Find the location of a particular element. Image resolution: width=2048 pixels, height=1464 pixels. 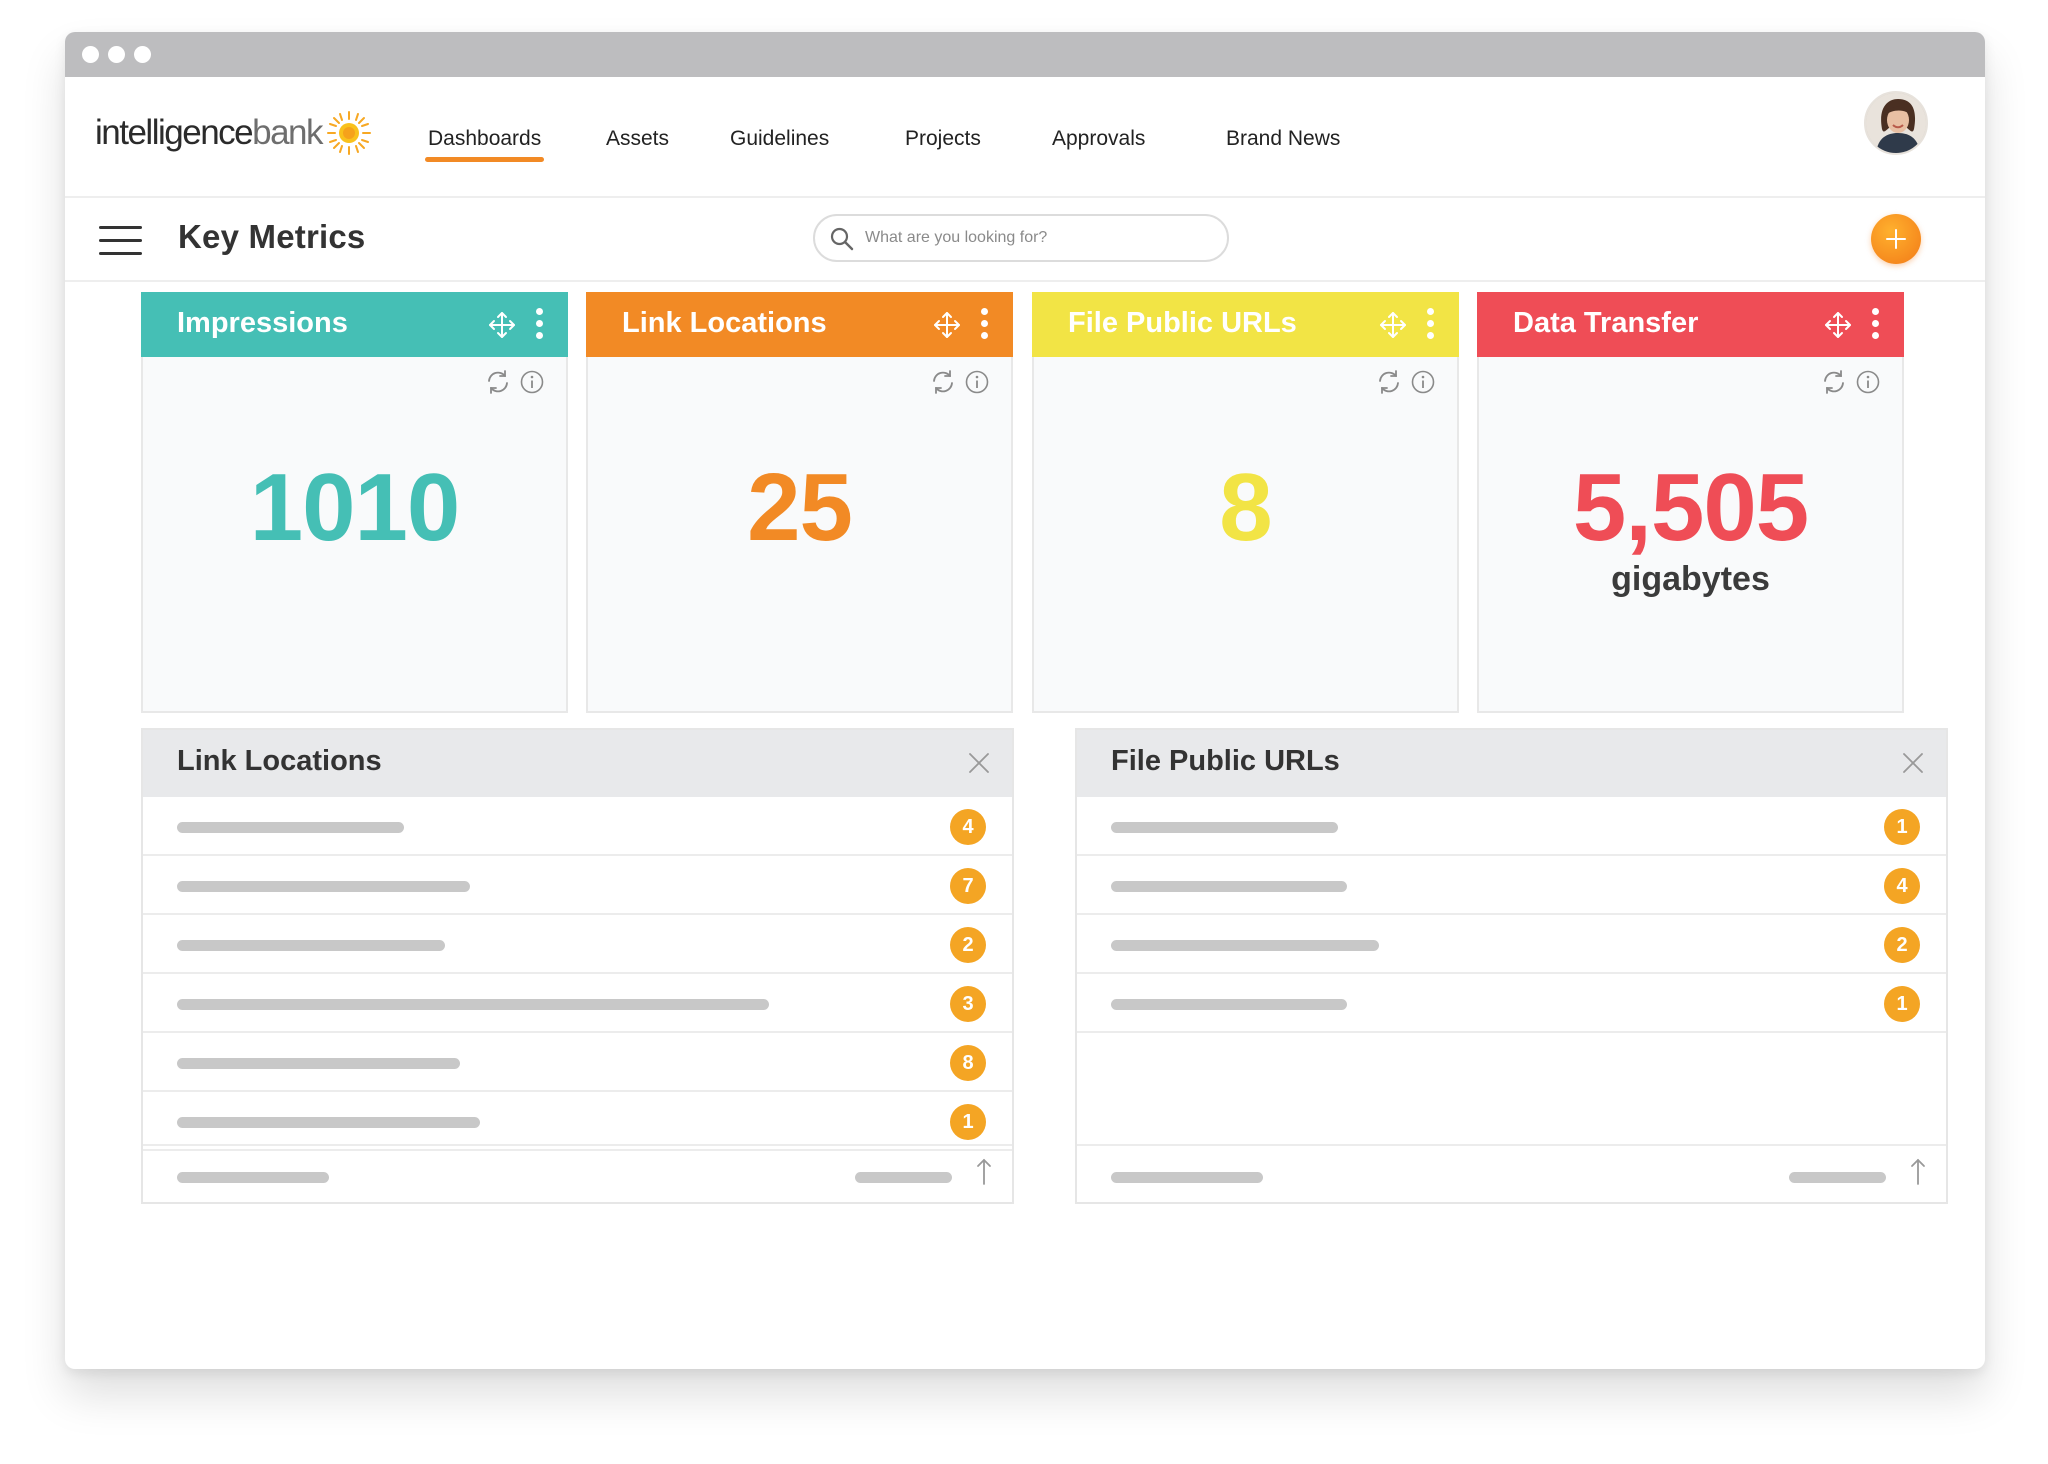

window-titlebar is located at coordinates (1025, 54).